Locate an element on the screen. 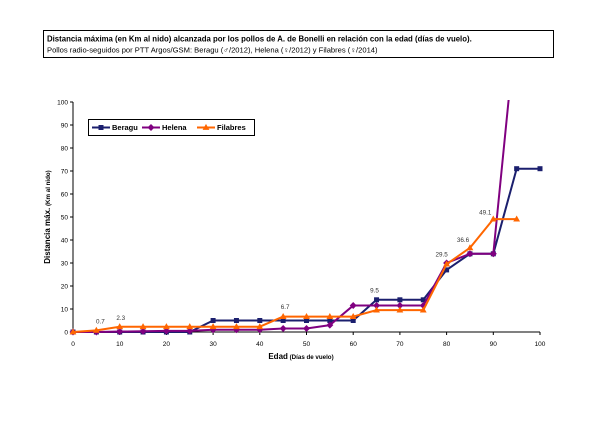 The width and height of the screenshot is (600, 424). legend-label-beragu: Beragu is located at coordinates (125, 127).